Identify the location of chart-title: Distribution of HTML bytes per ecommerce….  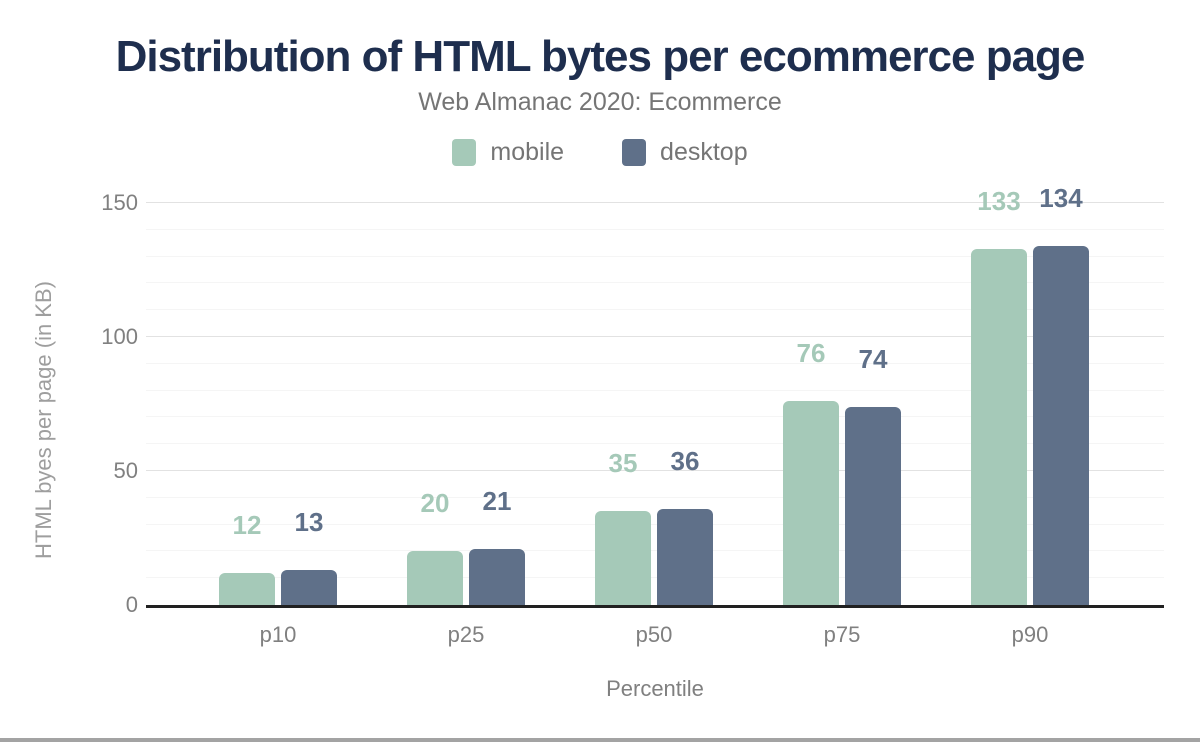
(600, 56).